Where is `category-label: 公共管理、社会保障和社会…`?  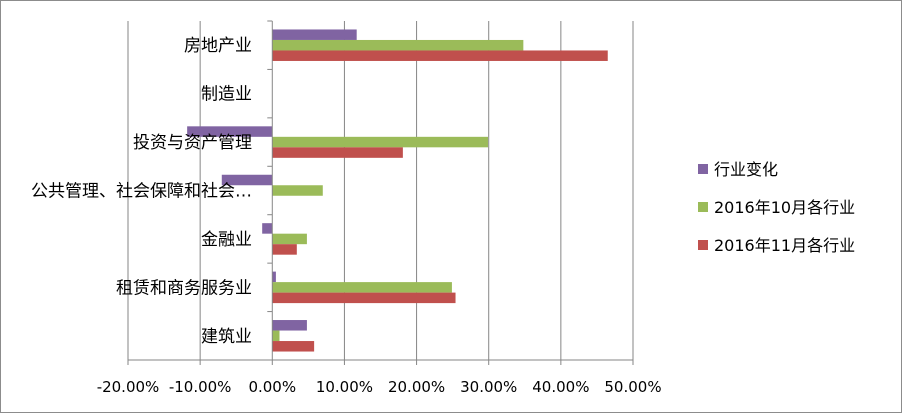
category-label: 公共管理、社会保障和社会… is located at coordinates (141, 192).